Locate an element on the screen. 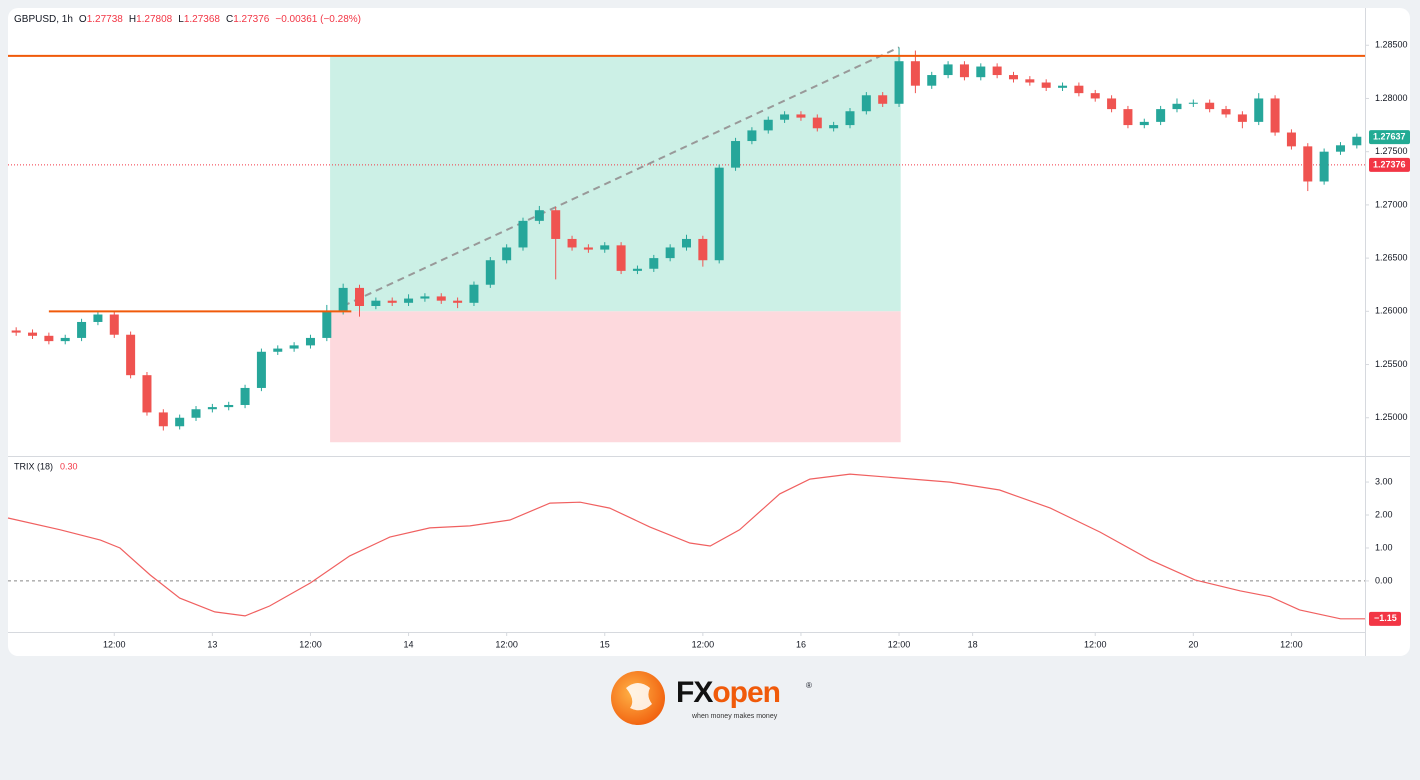  ohlc-key: H is located at coordinates (132, 19).